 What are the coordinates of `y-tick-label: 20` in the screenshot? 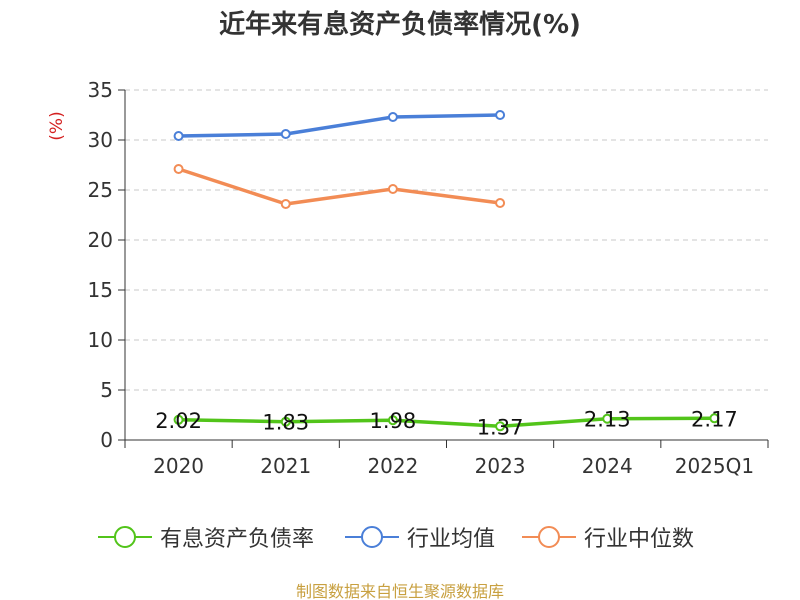 It's located at (100, 240).